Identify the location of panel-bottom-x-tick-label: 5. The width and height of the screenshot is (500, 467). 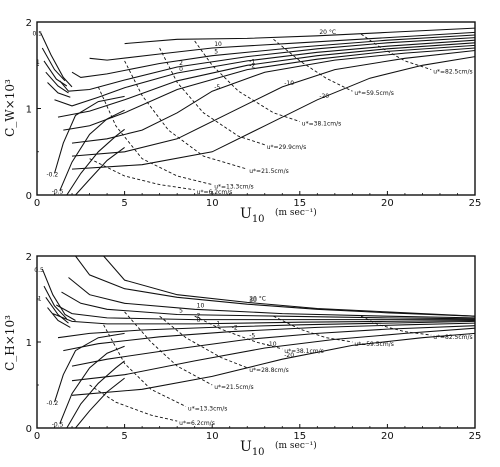
(124, 436).